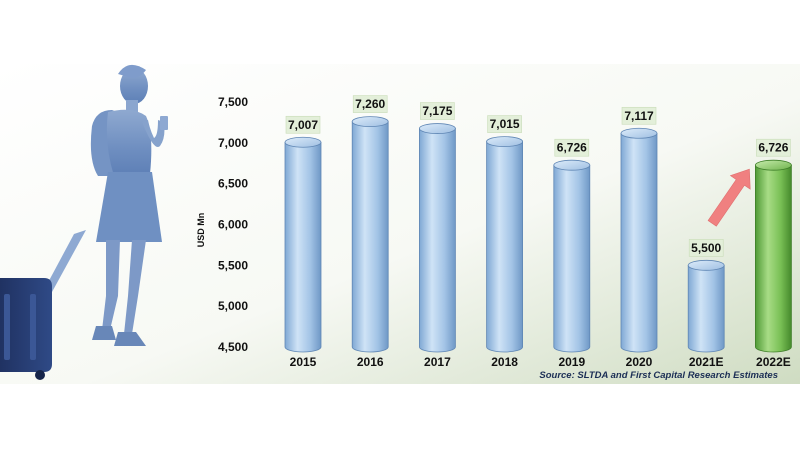 The image size is (800, 450). I want to click on svg-text: 7,015, so click(505, 124).